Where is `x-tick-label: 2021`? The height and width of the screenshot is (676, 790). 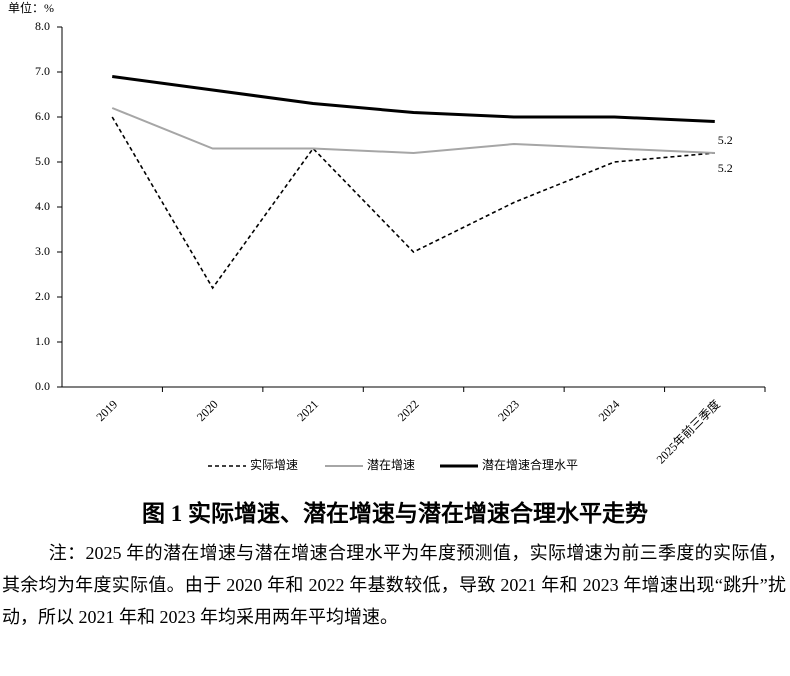 x-tick-label: 2021 is located at coordinates (307, 410).